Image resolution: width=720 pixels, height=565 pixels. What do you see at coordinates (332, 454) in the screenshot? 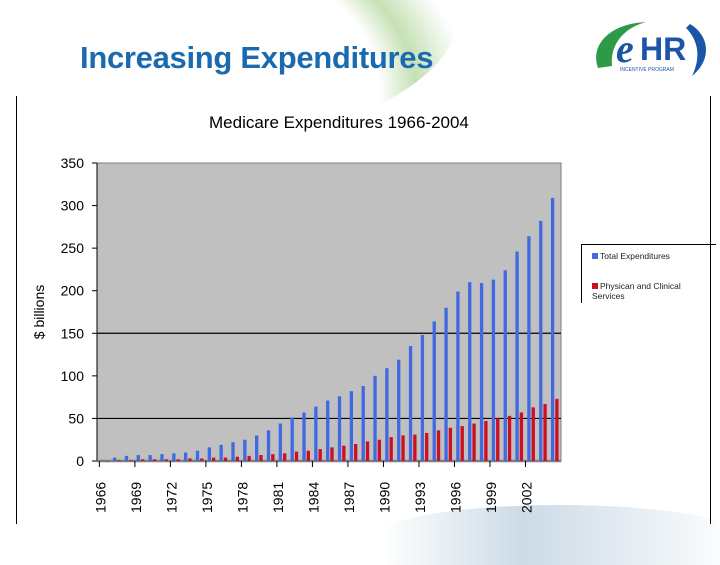
I see `bar-physician-1985` at bounding box center [332, 454].